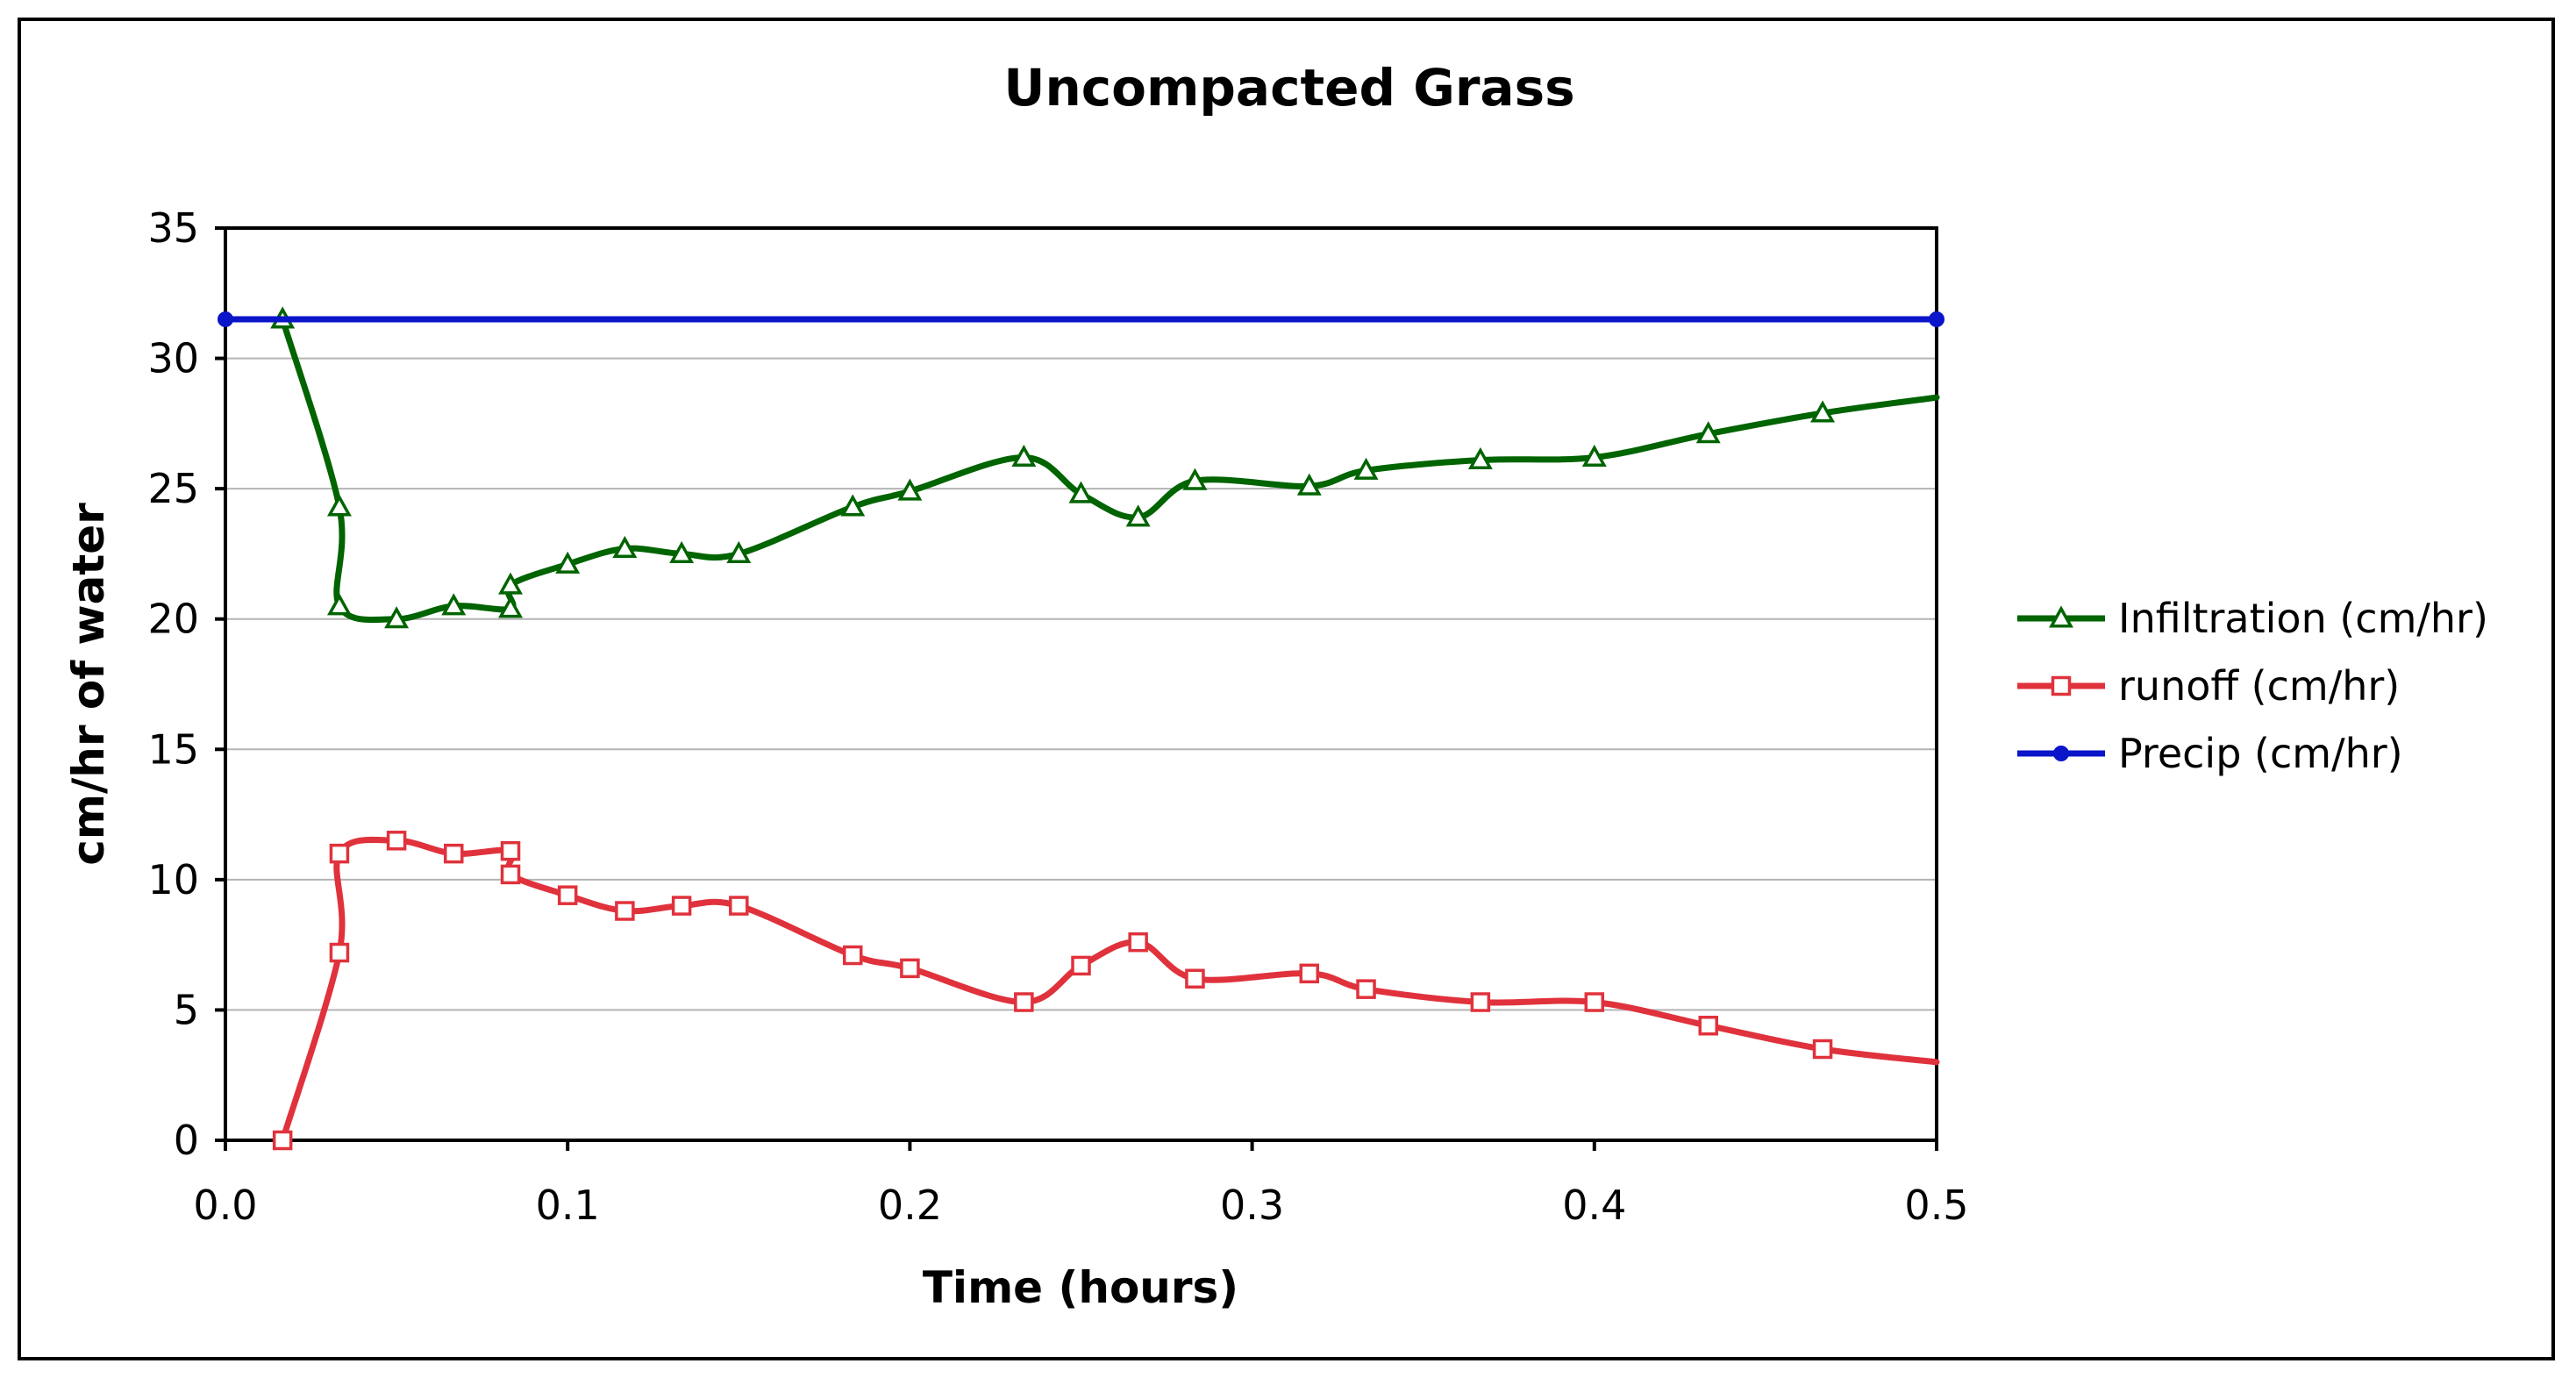 Image resolution: width=2576 pixels, height=1378 pixels. What do you see at coordinates (910, 1205) in the screenshot?
I see `x-tick-label: 0.2` at bounding box center [910, 1205].